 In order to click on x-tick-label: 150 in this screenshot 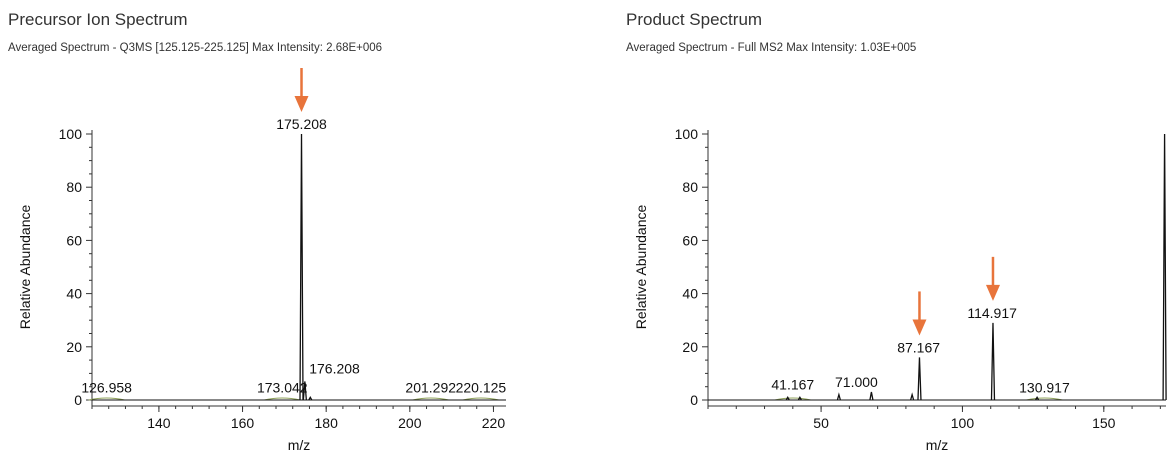, I will do `click(1104, 423)`.